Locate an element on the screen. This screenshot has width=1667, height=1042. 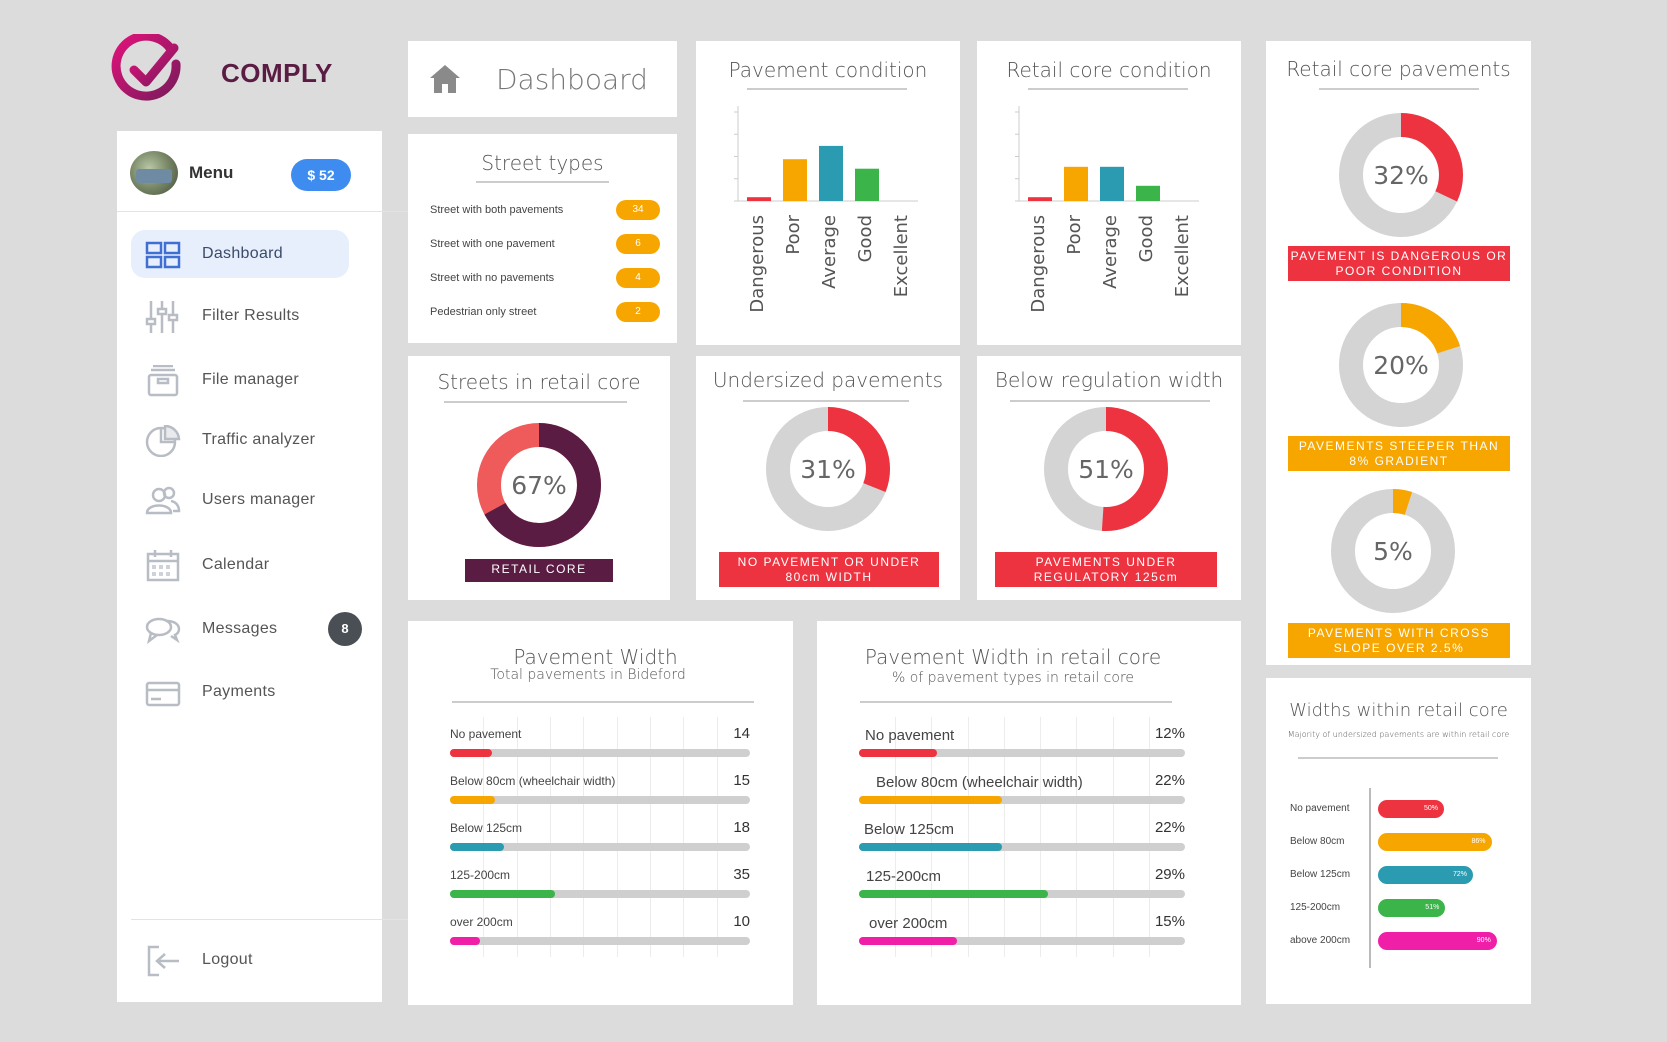
donut-value: 31% is located at coordinates (828, 469).